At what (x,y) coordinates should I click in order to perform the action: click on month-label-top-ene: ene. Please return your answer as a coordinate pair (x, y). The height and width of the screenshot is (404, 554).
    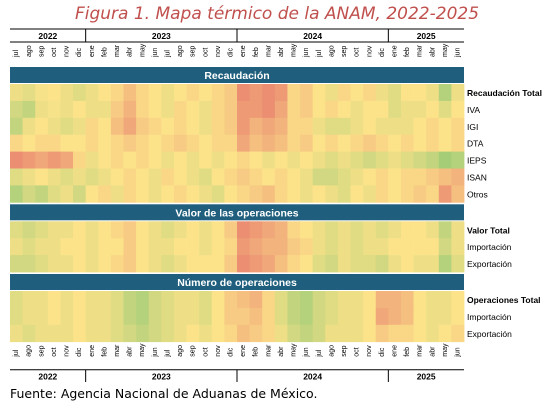
    Looking at the image, I should click on (394, 51).